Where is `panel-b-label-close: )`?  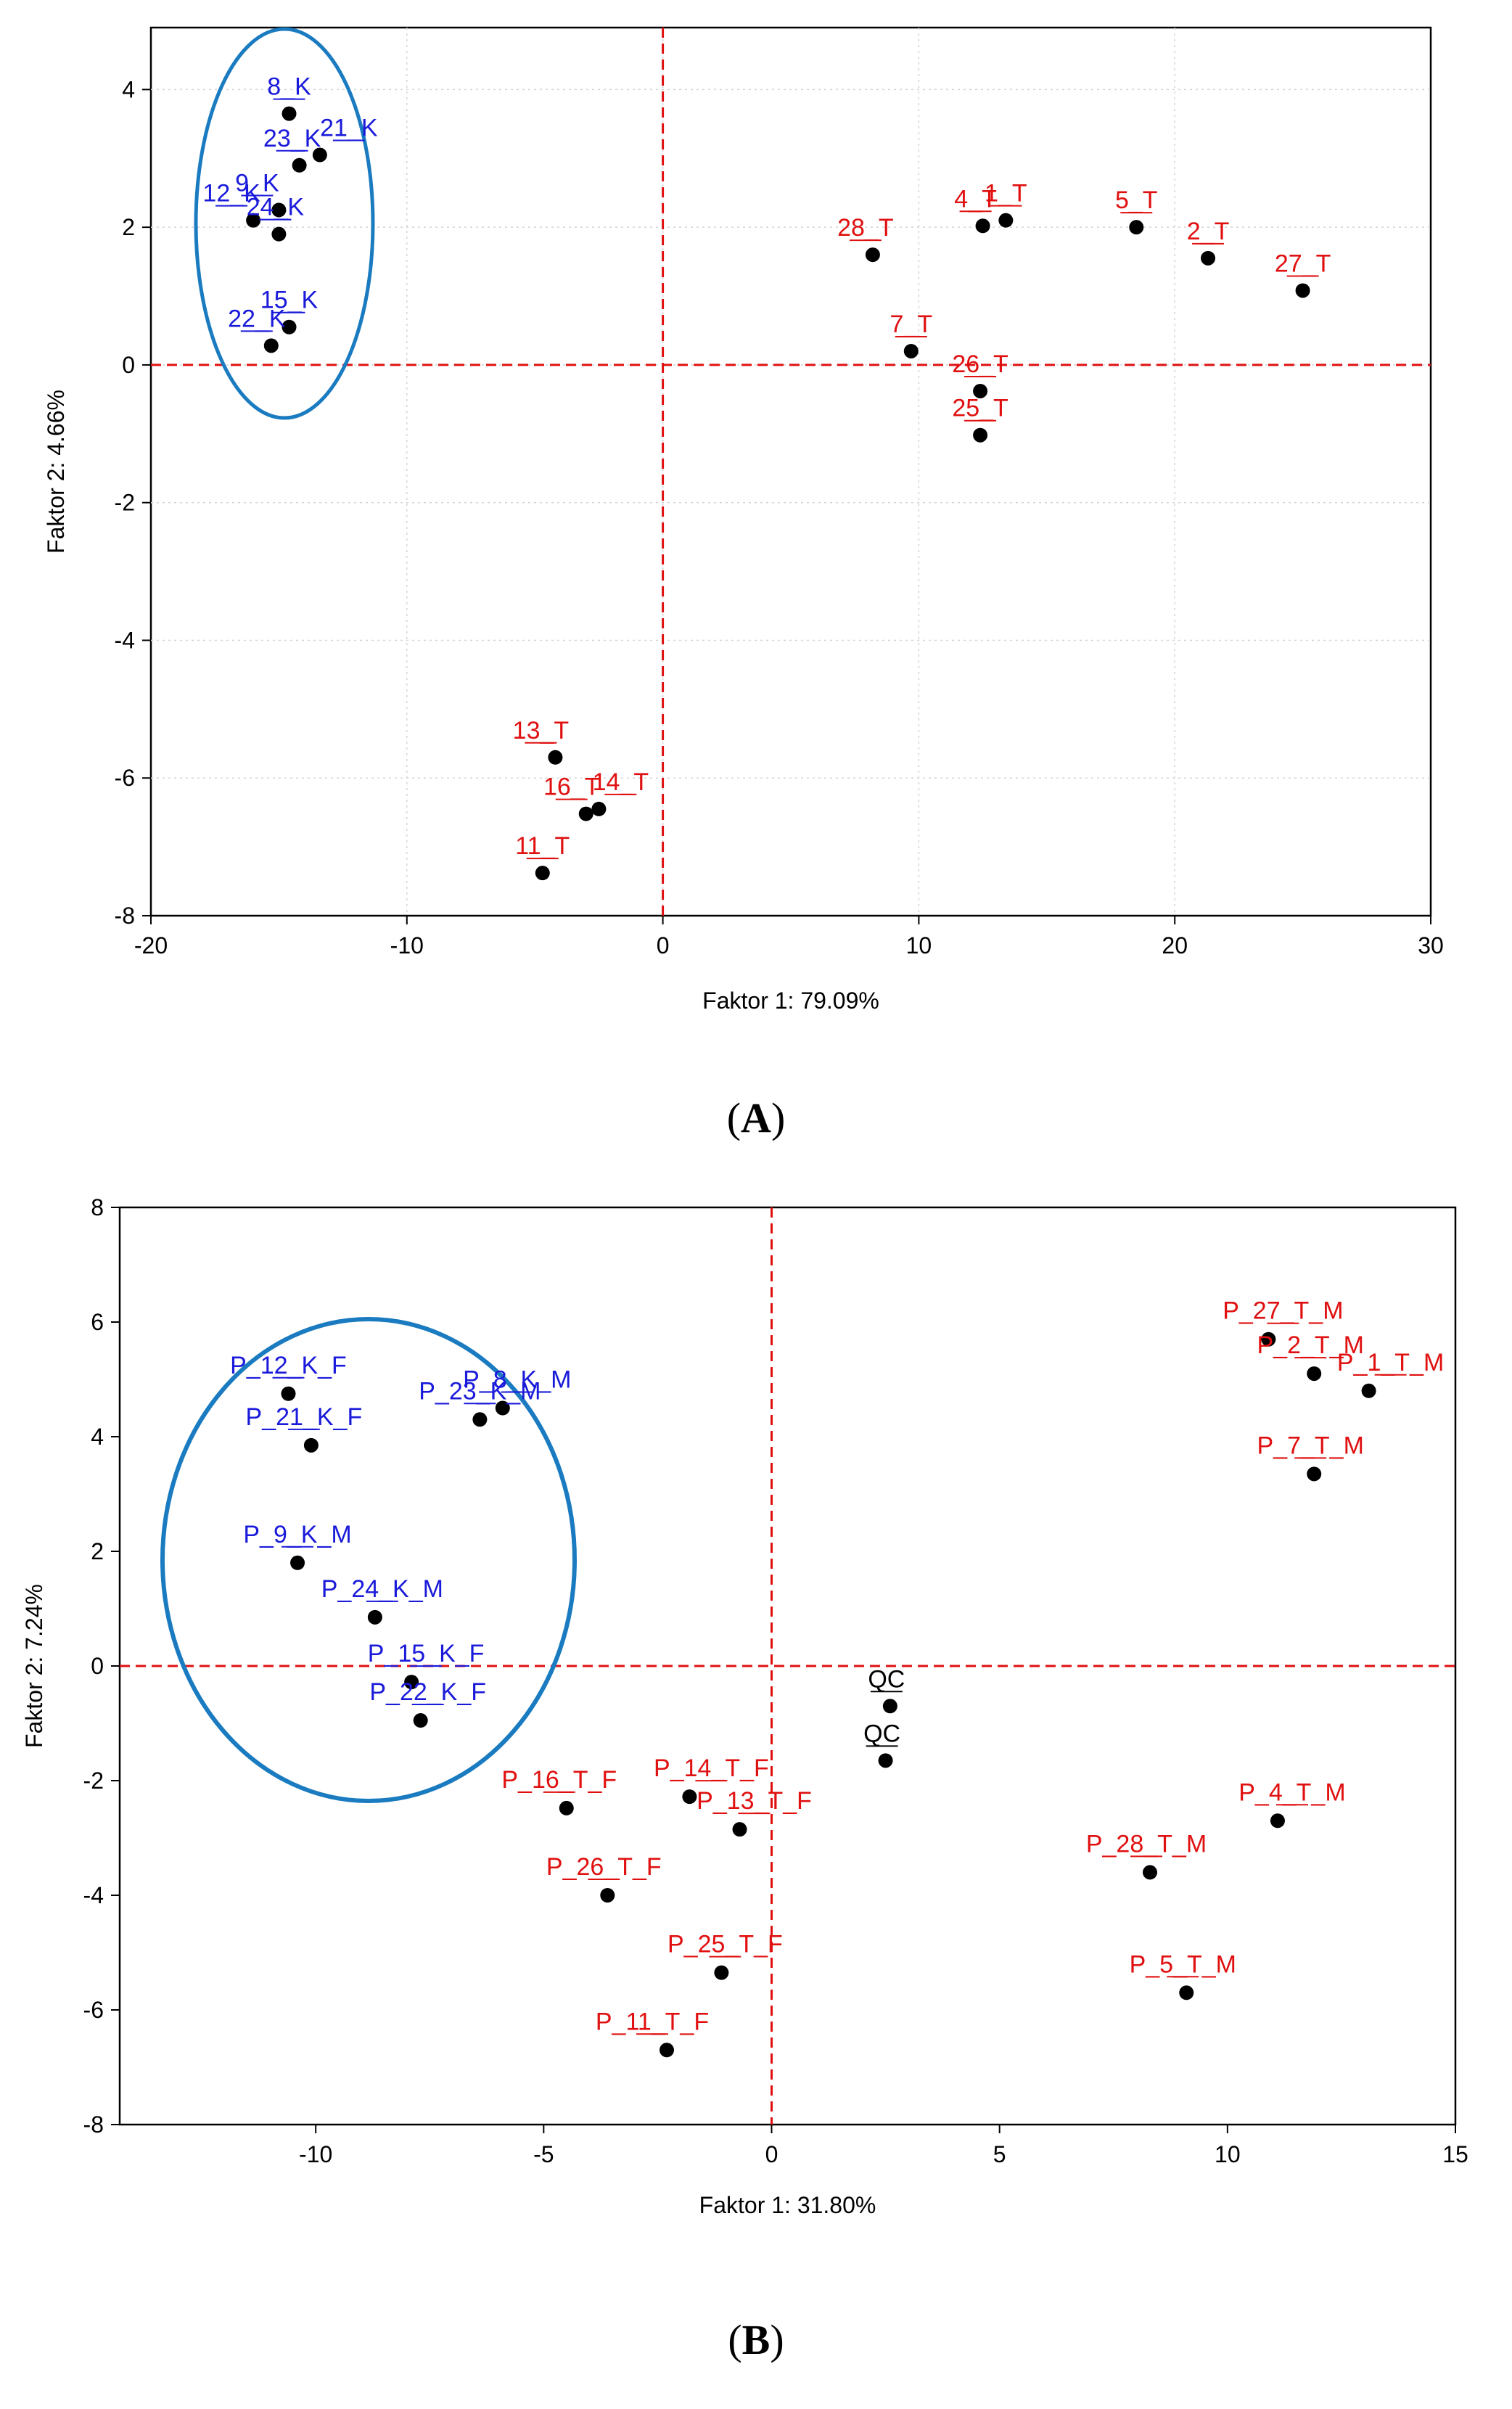
panel-b-label-close: ) is located at coordinates (777, 2340).